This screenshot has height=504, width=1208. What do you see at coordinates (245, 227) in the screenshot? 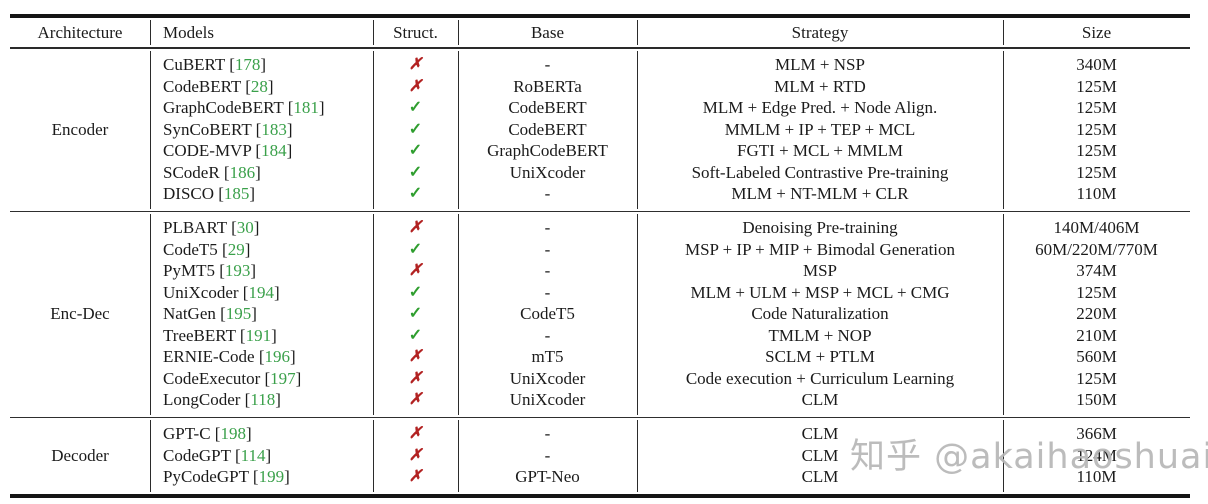
I see `citation-ref: 30` at bounding box center [245, 227].